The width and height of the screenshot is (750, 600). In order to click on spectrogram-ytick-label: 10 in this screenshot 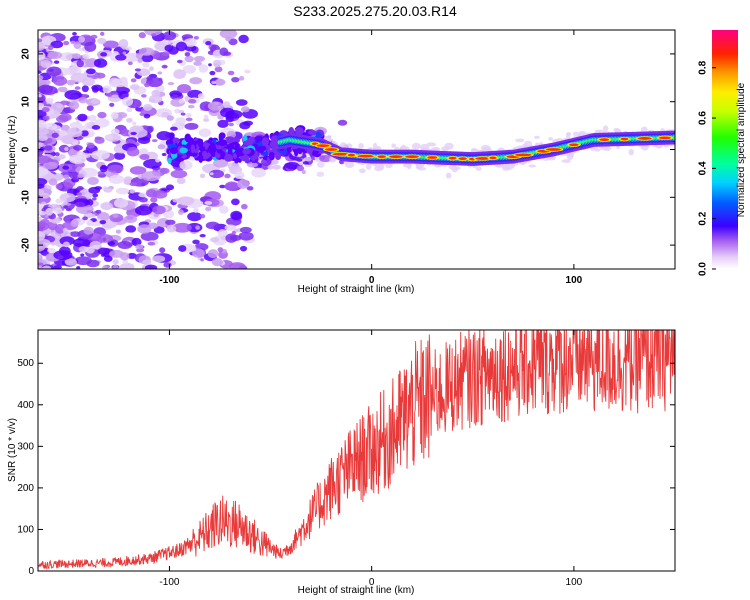, I will do `click(26, 102)`.